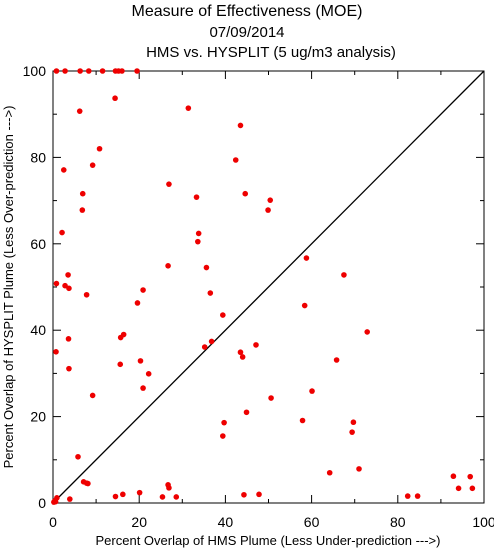 The width and height of the screenshot is (494, 551). Describe the element at coordinates (271, 52) in the screenshot. I see `chart-subtitle: HMS vs. HYSPLIT (5 ug/m3 analysis)` at that location.